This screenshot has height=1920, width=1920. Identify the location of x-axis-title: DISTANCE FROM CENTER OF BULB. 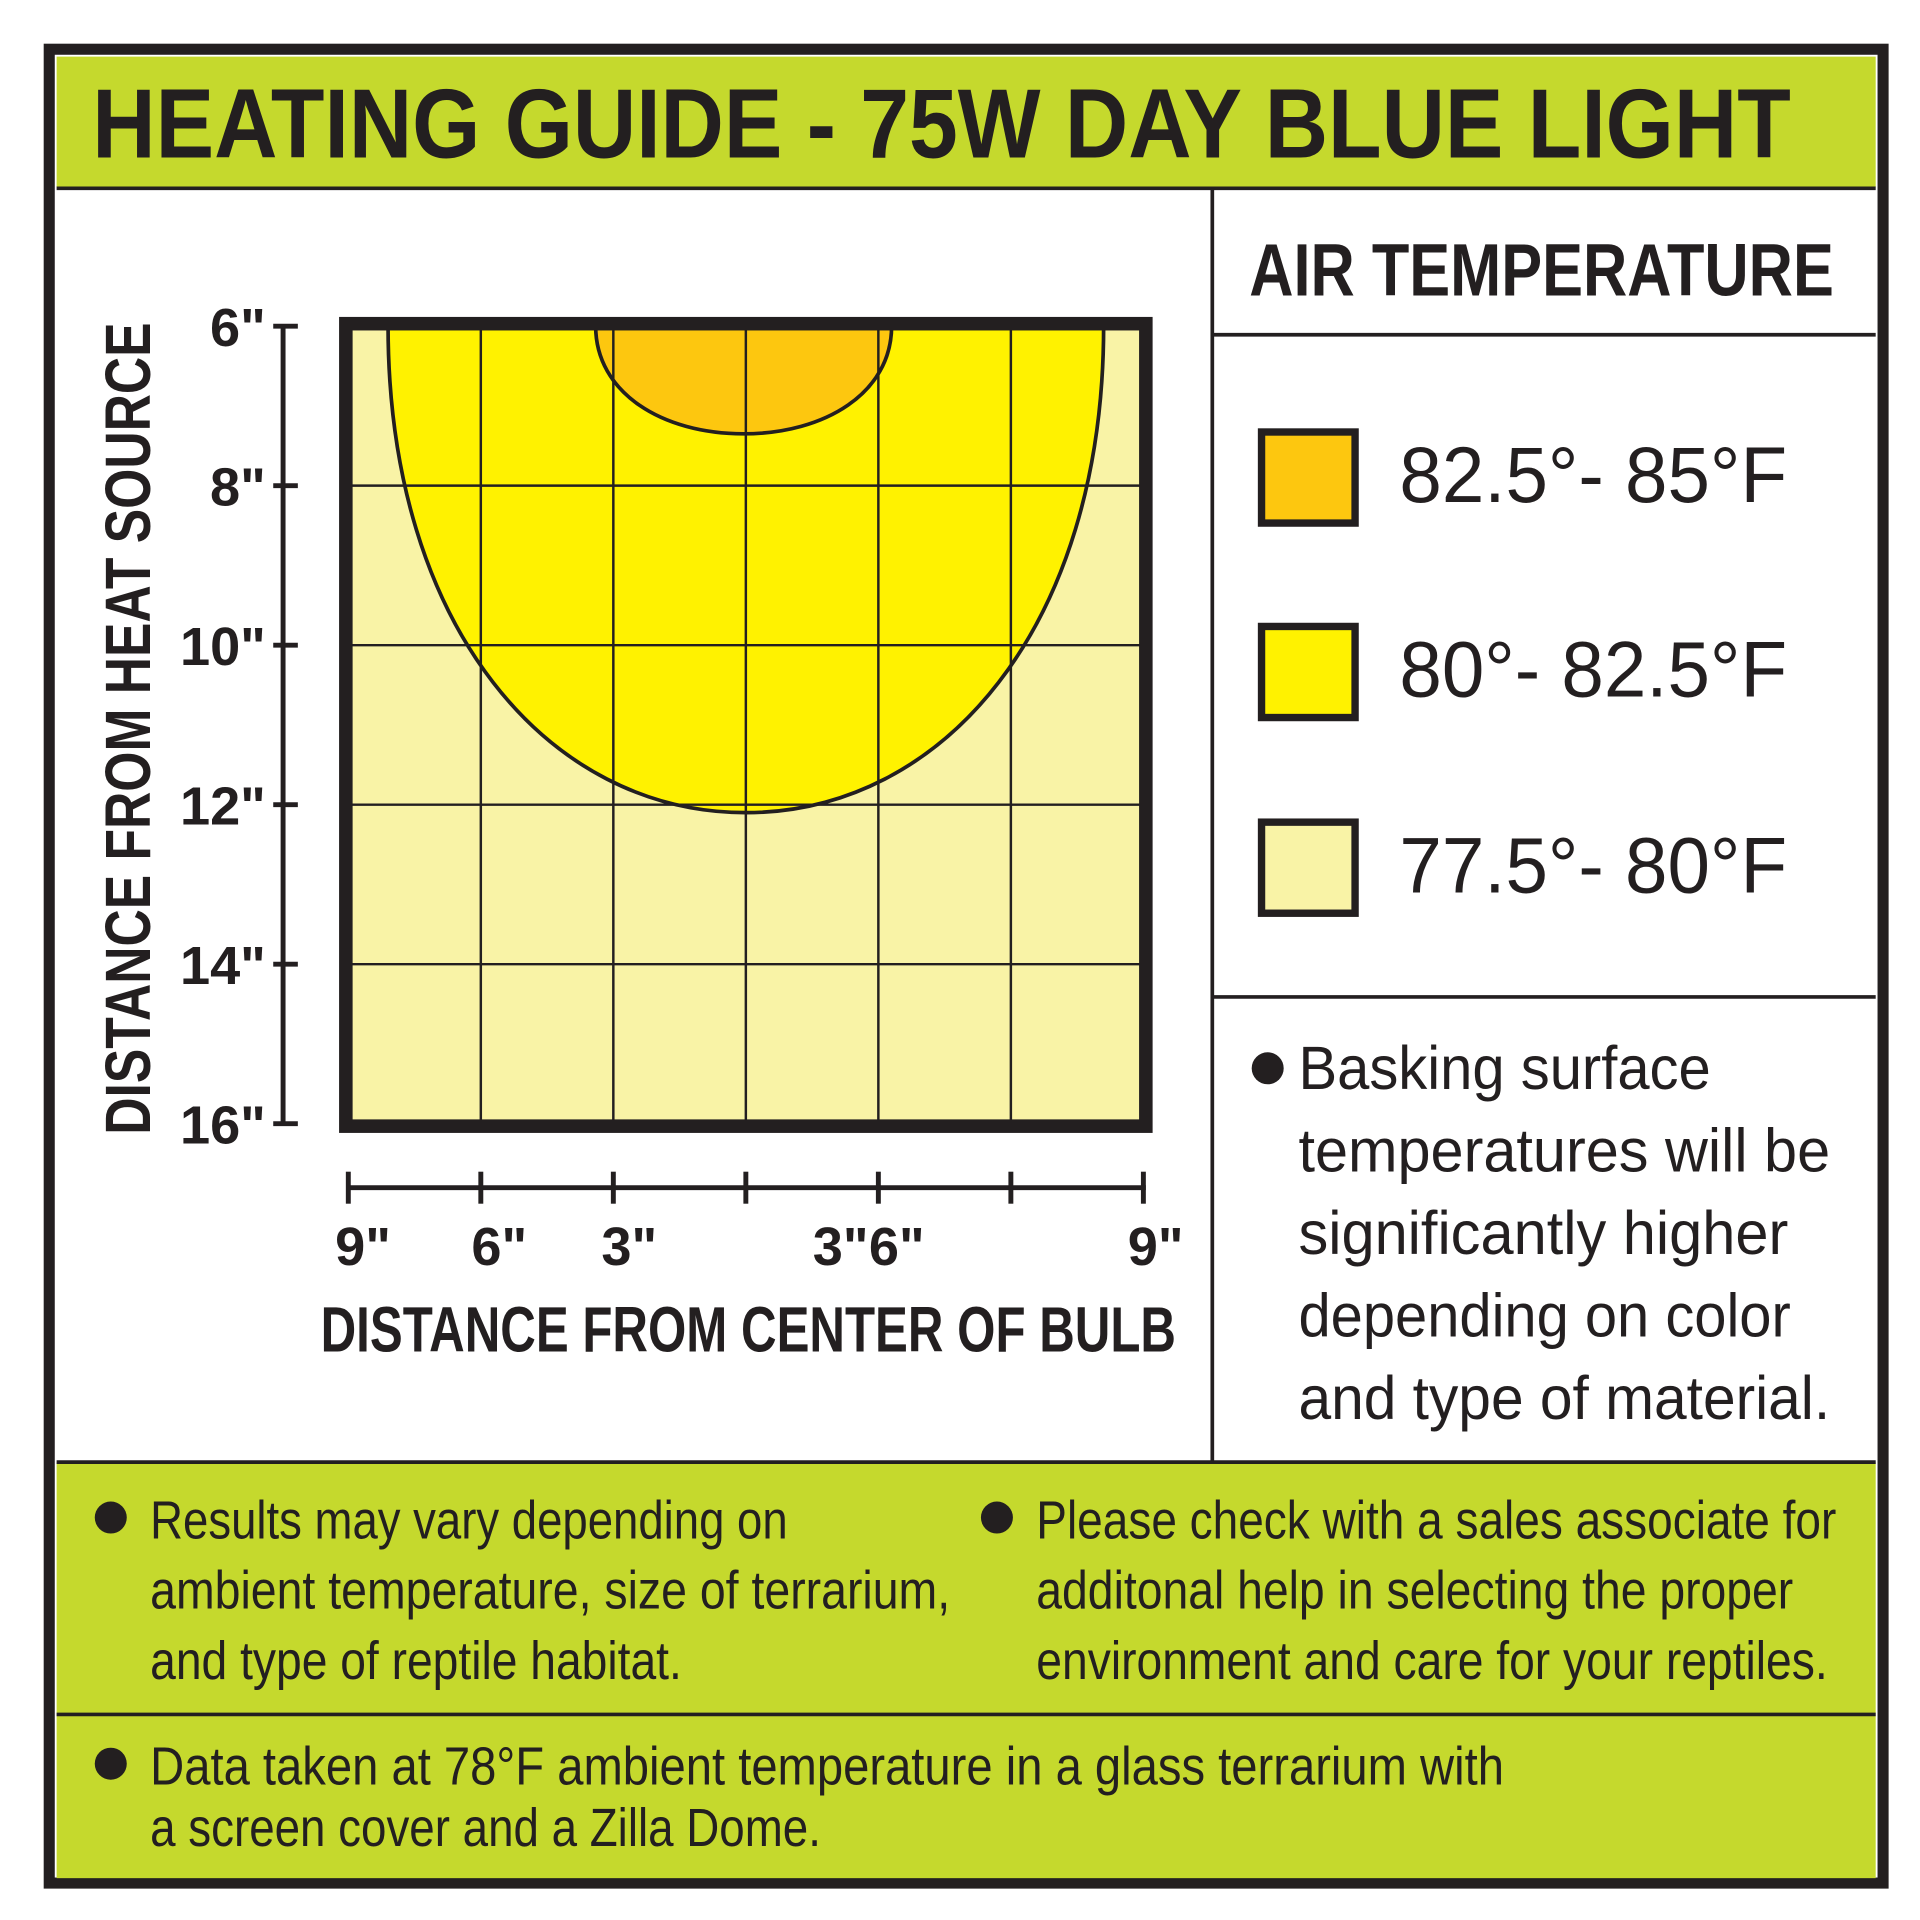
(748, 1329).